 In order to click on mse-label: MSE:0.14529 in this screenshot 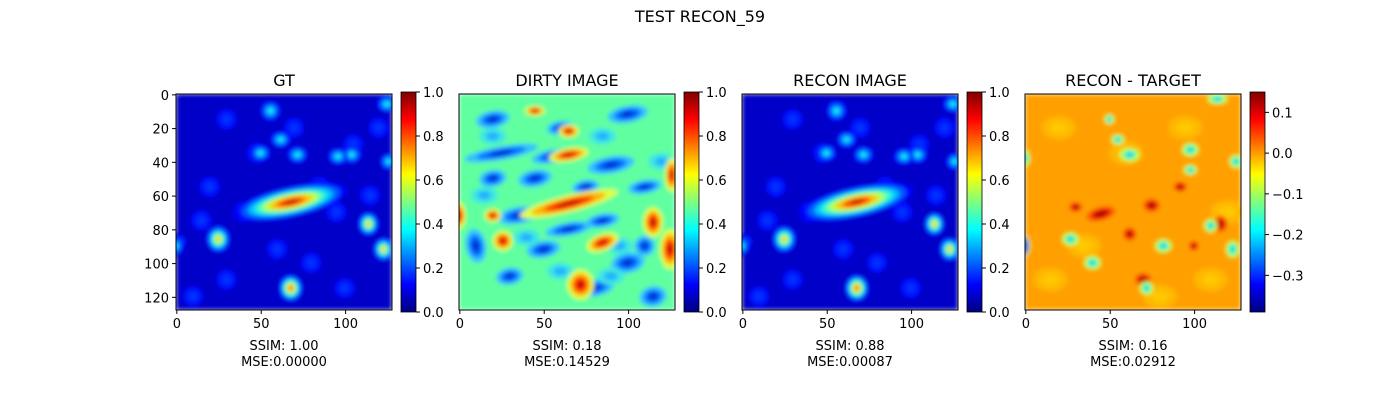, I will do `click(567, 362)`.